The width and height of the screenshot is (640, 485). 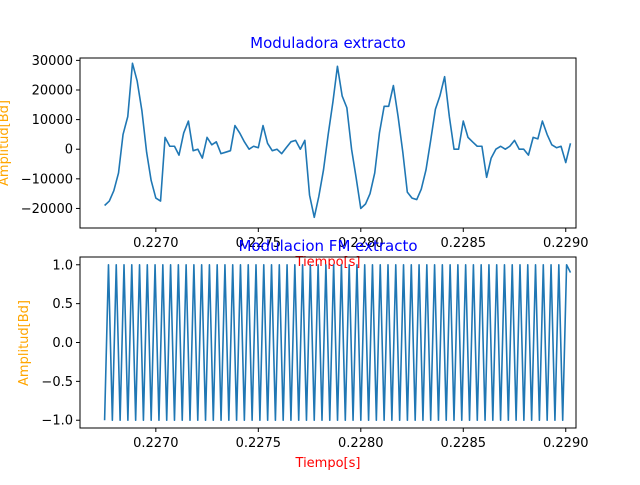 What do you see at coordinates (47, 179) in the screenshot?
I see `y-tick-label: −10000` at bounding box center [47, 179].